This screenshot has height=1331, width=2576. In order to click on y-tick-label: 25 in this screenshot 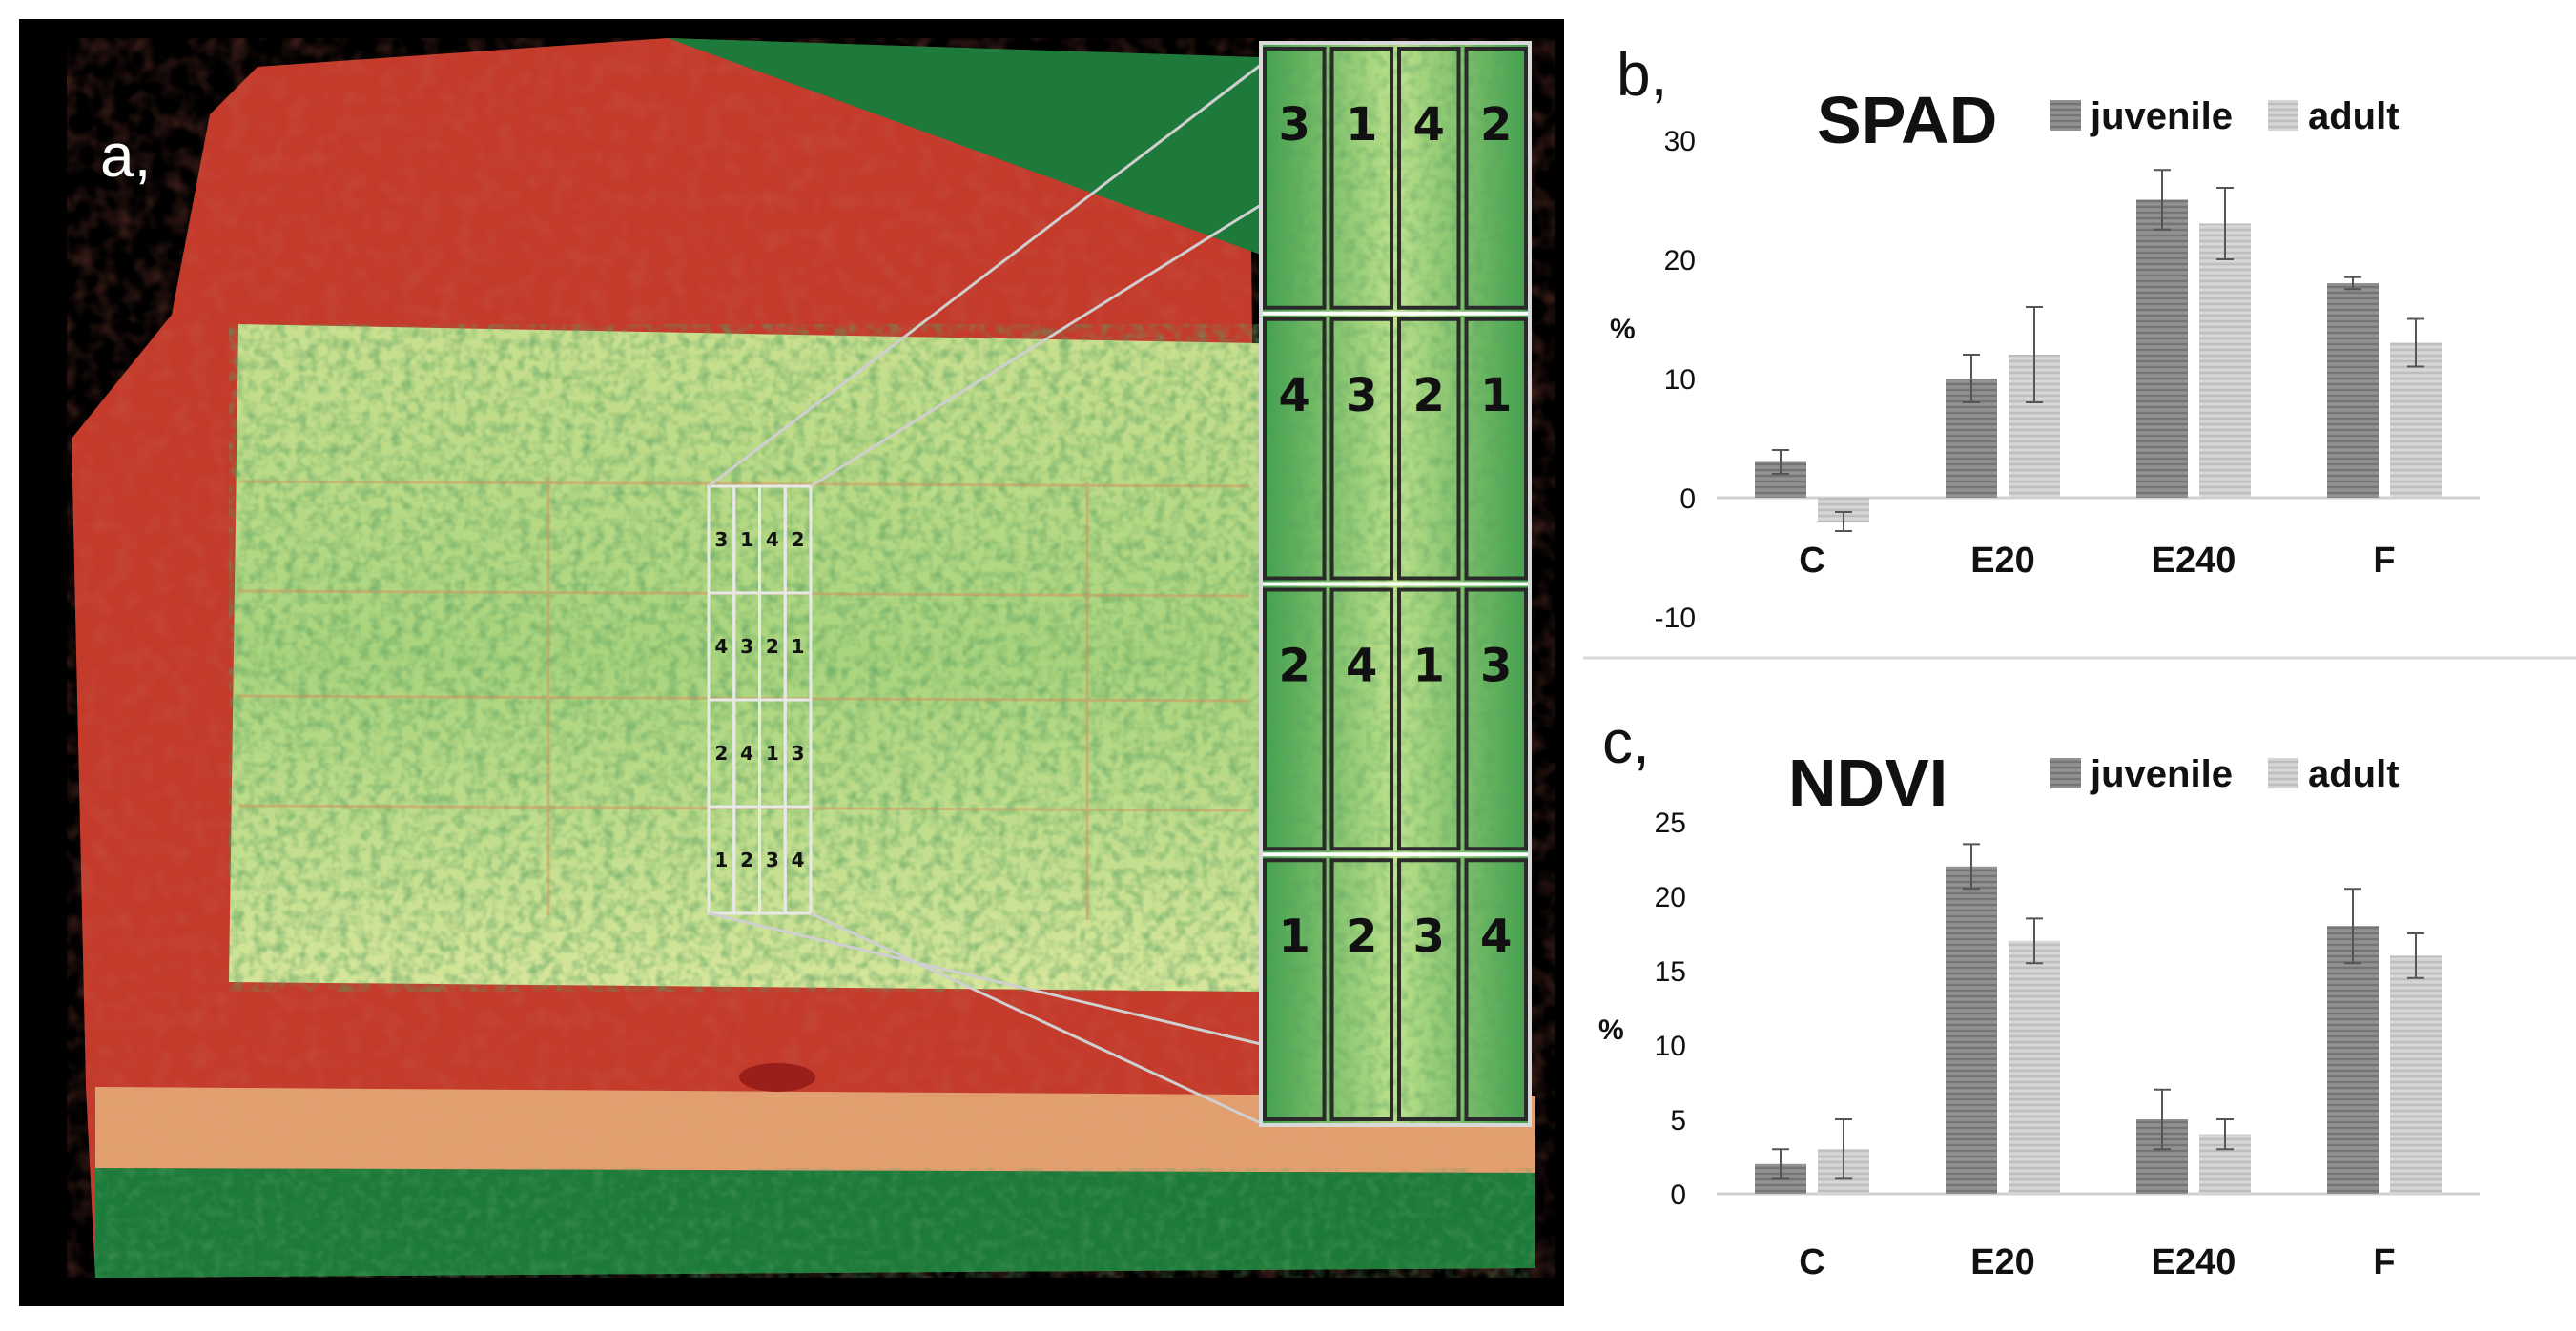, I will do `click(1670, 823)`.